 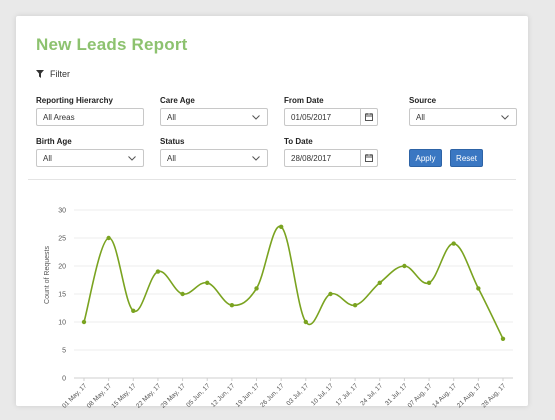 What do you see at coordinates (298, 141) in the screenshot?
I see `to-date-label: To Date` at bounding box center [298, 141].